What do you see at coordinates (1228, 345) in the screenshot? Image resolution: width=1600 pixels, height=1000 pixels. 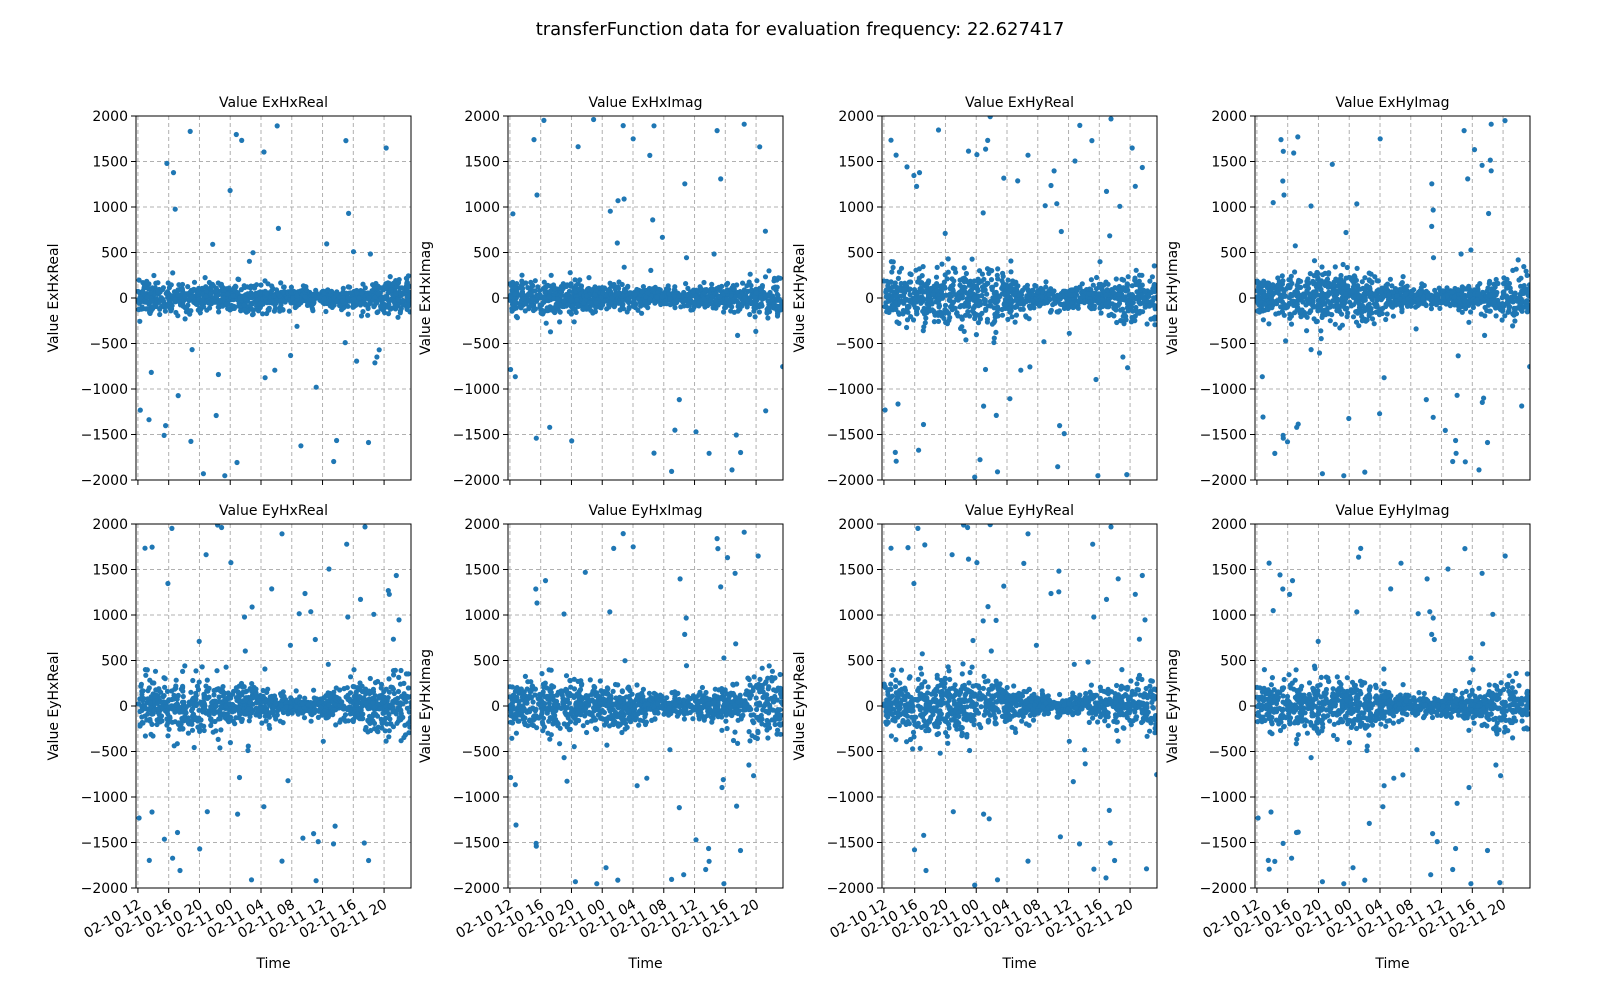 I see `y-tick-label: −500` at bounding box center [1228, 345].